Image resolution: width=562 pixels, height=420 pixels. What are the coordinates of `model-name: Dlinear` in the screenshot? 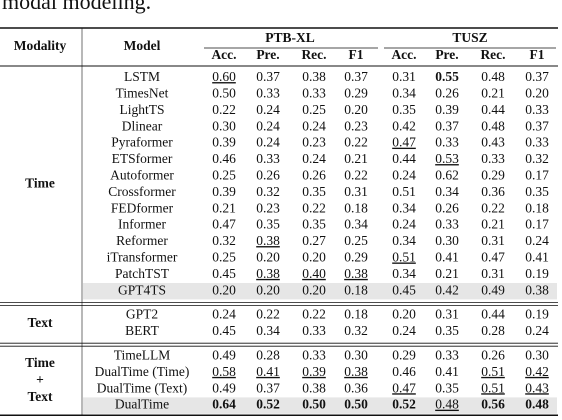 It's located at (142, 125).